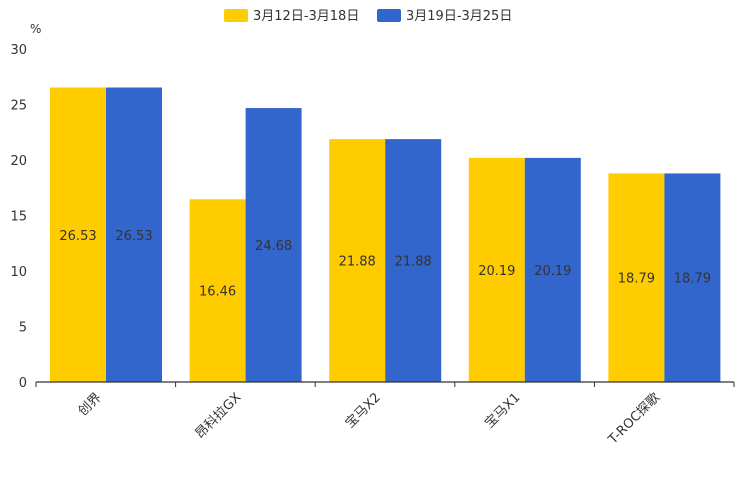 This screenshot has height=500, width=744. Describe the element at coordinates (18, 50) in the screenshot. I see `y-tick-label: 30` at that location.